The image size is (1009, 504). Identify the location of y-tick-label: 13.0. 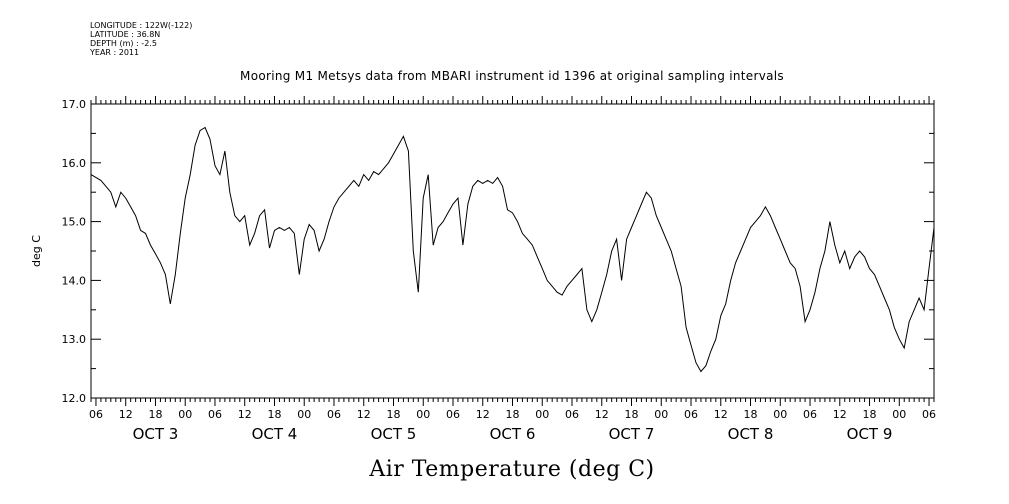
(74, 339).